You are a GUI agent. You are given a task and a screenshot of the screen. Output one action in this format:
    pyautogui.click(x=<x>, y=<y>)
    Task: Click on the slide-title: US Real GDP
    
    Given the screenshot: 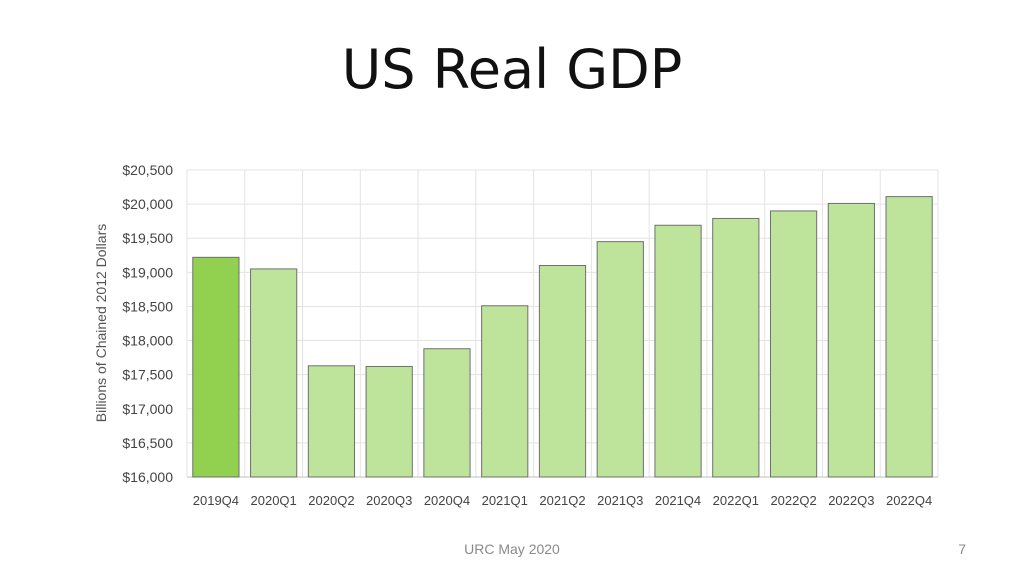 What is the action you would take?
    pyautogui.click(x=512, y=69)
    